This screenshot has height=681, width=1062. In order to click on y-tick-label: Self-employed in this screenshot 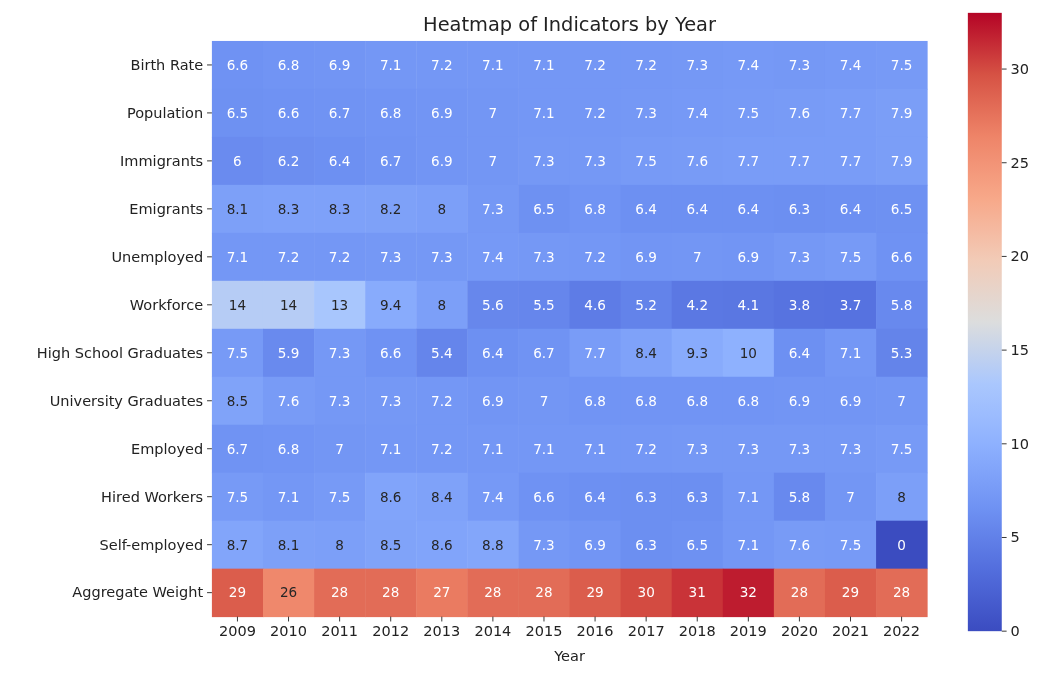, I will do `click(151, 544)`.